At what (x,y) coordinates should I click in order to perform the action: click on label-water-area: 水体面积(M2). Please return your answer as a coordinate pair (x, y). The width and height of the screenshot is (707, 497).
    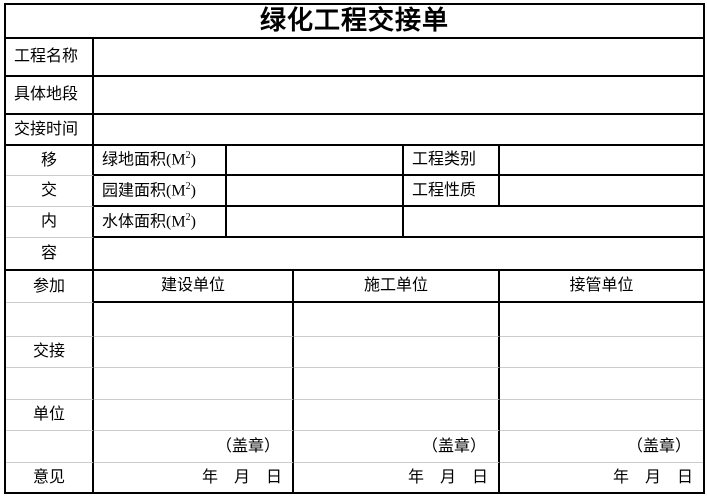
    Looking at the image, I should click on (160, 222).